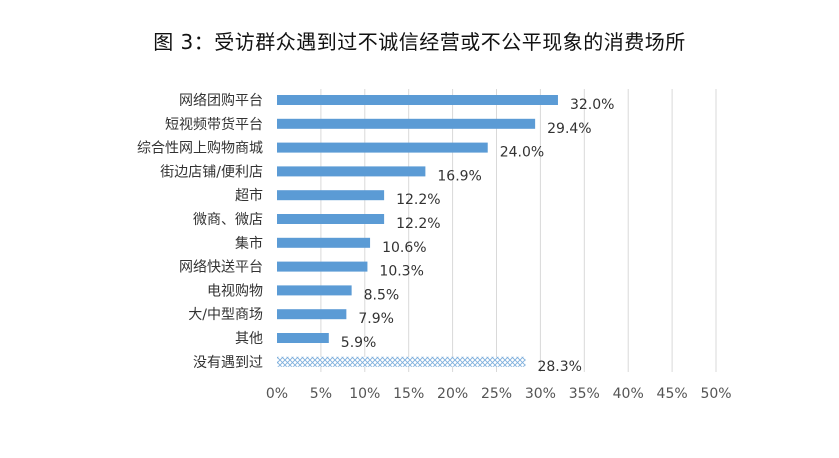 The height and width of the screenshot is (458, 839). Describe the element at coordinates (359, 343) in the screenshot. I see `data-label: 5.9%` at that location.